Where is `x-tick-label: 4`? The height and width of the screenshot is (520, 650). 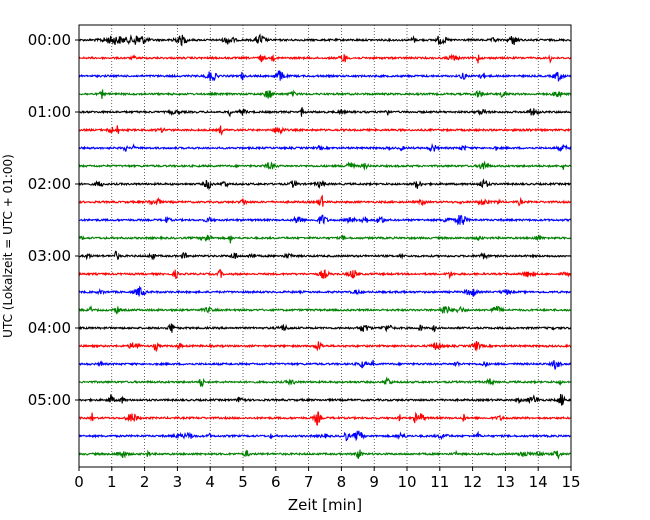 x-tick-label: 4 is located at coordinates (210, 482).